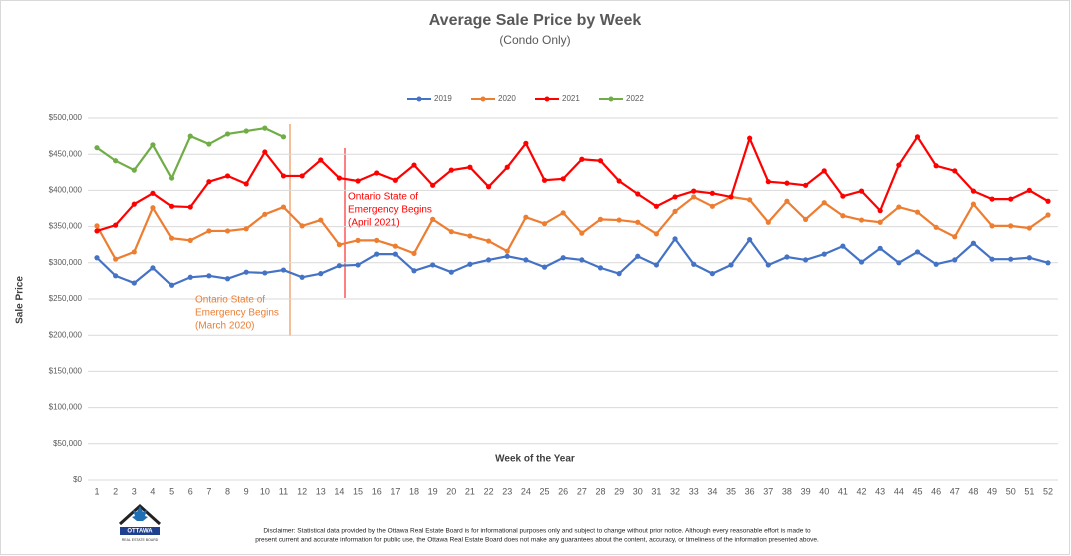 The height and width of the screenshot is (556, 1071). What do you see at coordinates (563, 491) in the screenshot?
I see `x-tick-label: 26` at bounding box center [563, 491].